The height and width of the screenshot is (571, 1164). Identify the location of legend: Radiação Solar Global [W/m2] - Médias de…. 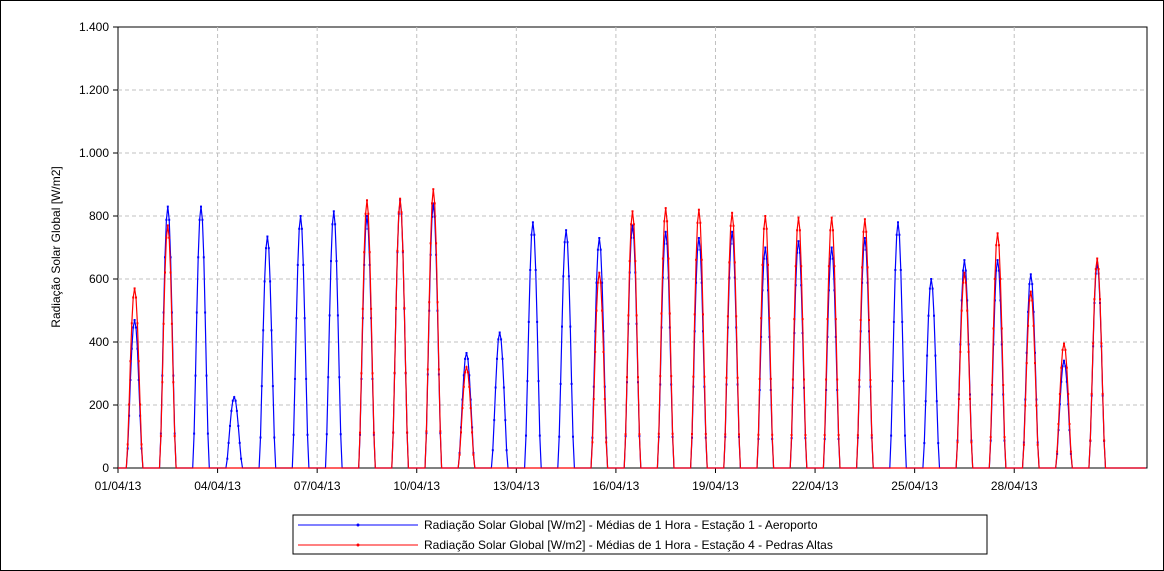
(640, 534).